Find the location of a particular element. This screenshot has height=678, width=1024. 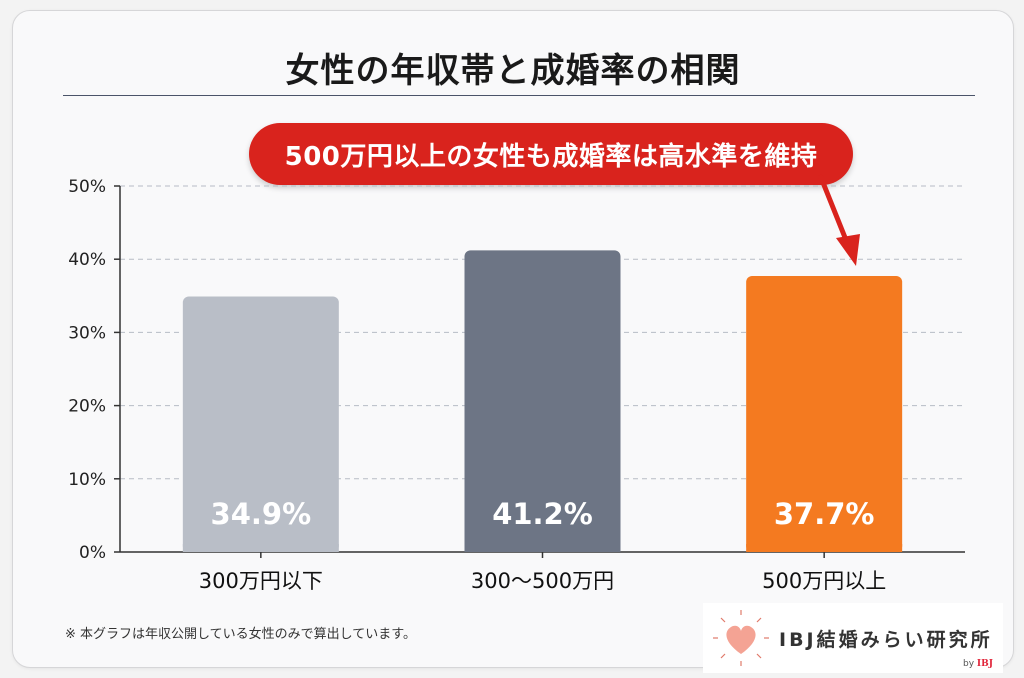

logo-brand-mark: IBJ is located at coordinates (984, 664).